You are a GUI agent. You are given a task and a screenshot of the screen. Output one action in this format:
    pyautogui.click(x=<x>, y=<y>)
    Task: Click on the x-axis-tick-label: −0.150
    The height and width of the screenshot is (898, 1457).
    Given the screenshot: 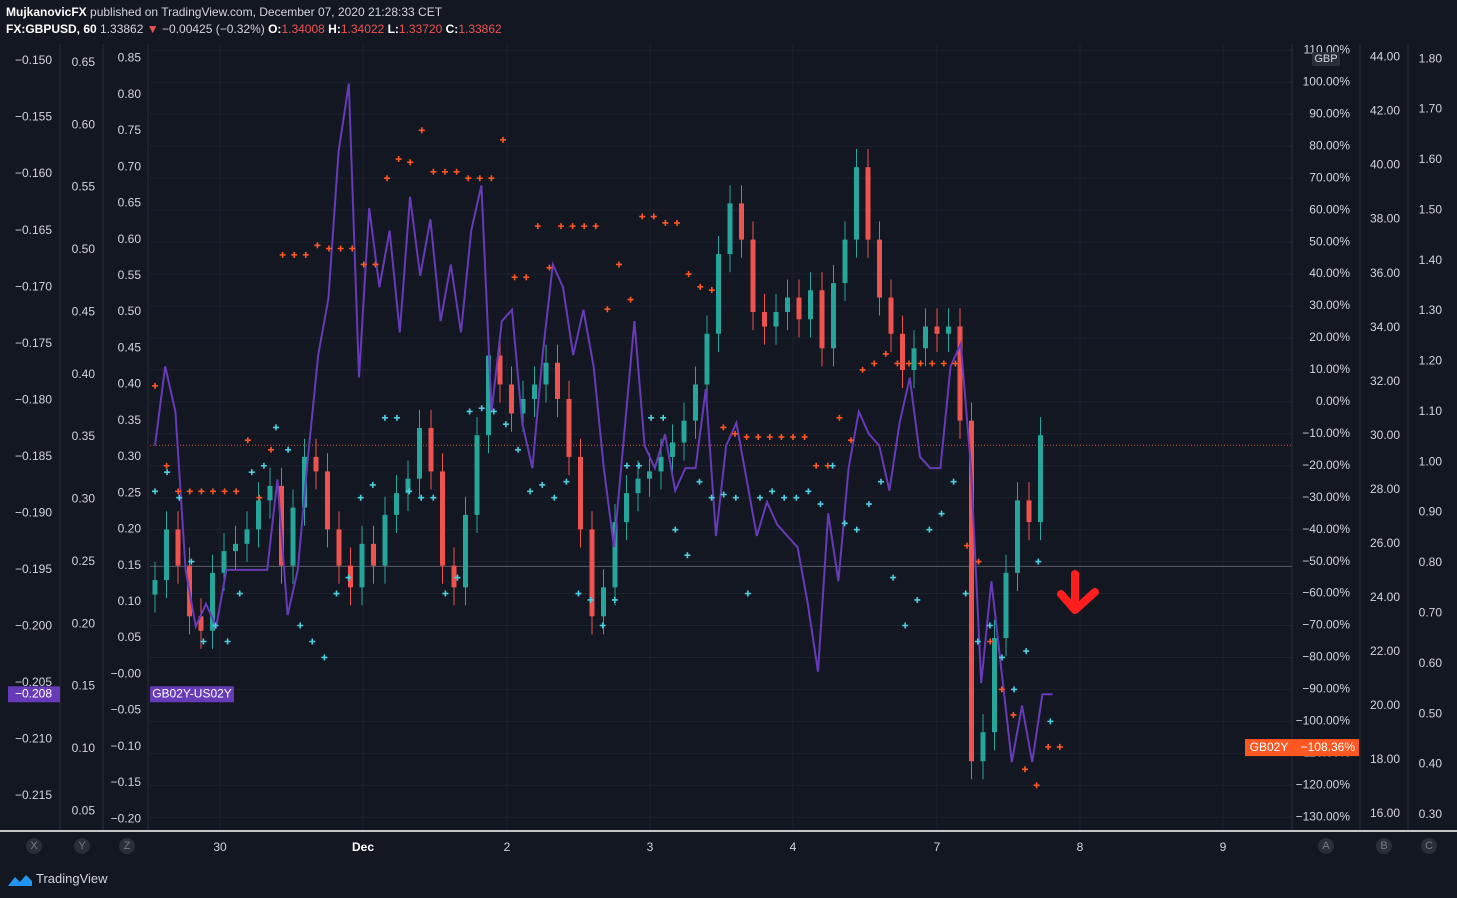 What is the action you would take?
    pyautogui.click(x=33, y=60)
    